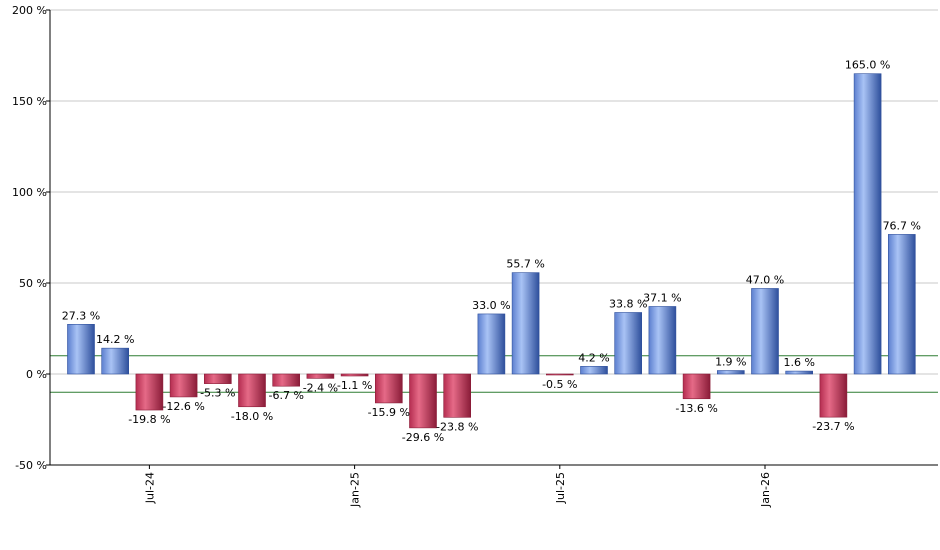 The height and width of the screenshot is (550, 940). Describe the element at coordinates (252, 416) in the screenshot. I see `data-label: -18.0 %` at that location.